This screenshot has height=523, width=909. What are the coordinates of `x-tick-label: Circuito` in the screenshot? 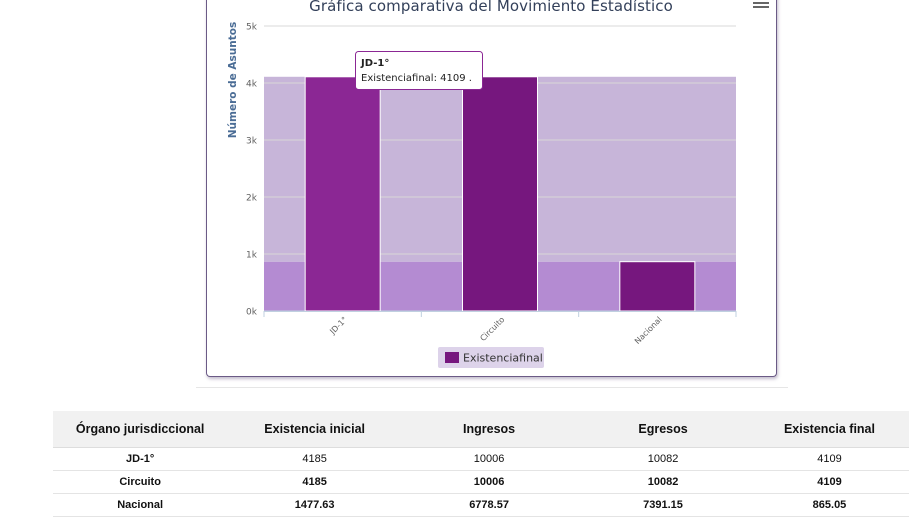 It's located at (492, 329).